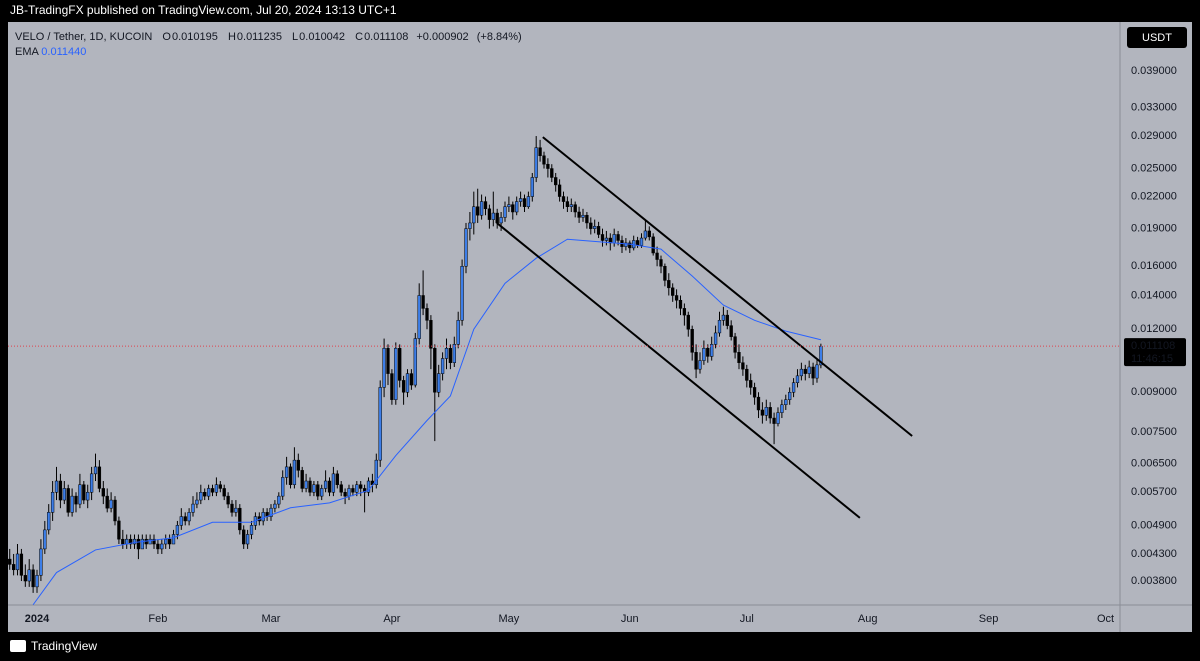 Image resolution: width=1200 pixels, height=661 pixels. What do you see at coordinates (868, 619) in the screenshot?
I see `x-tick-label: Aug` at bounding box center [868, 619].